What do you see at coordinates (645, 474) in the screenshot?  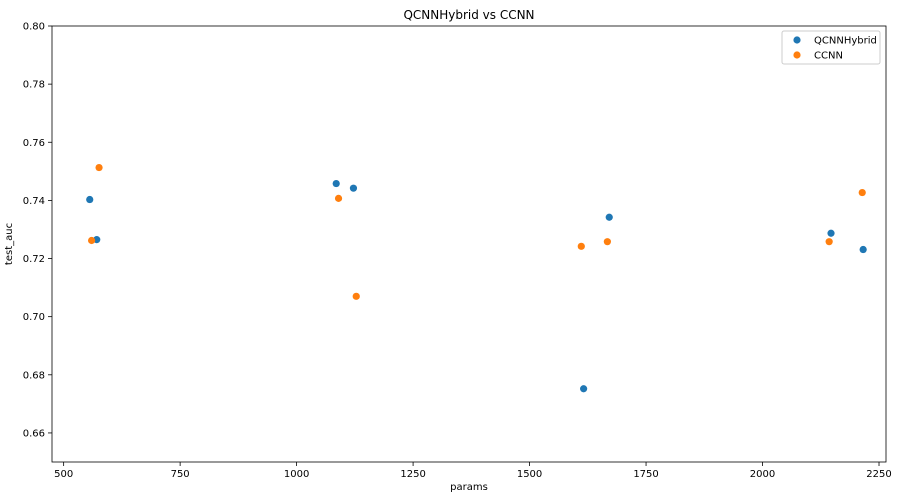 I see `x-tick-label: 1750` at bounding box center [645, 474].